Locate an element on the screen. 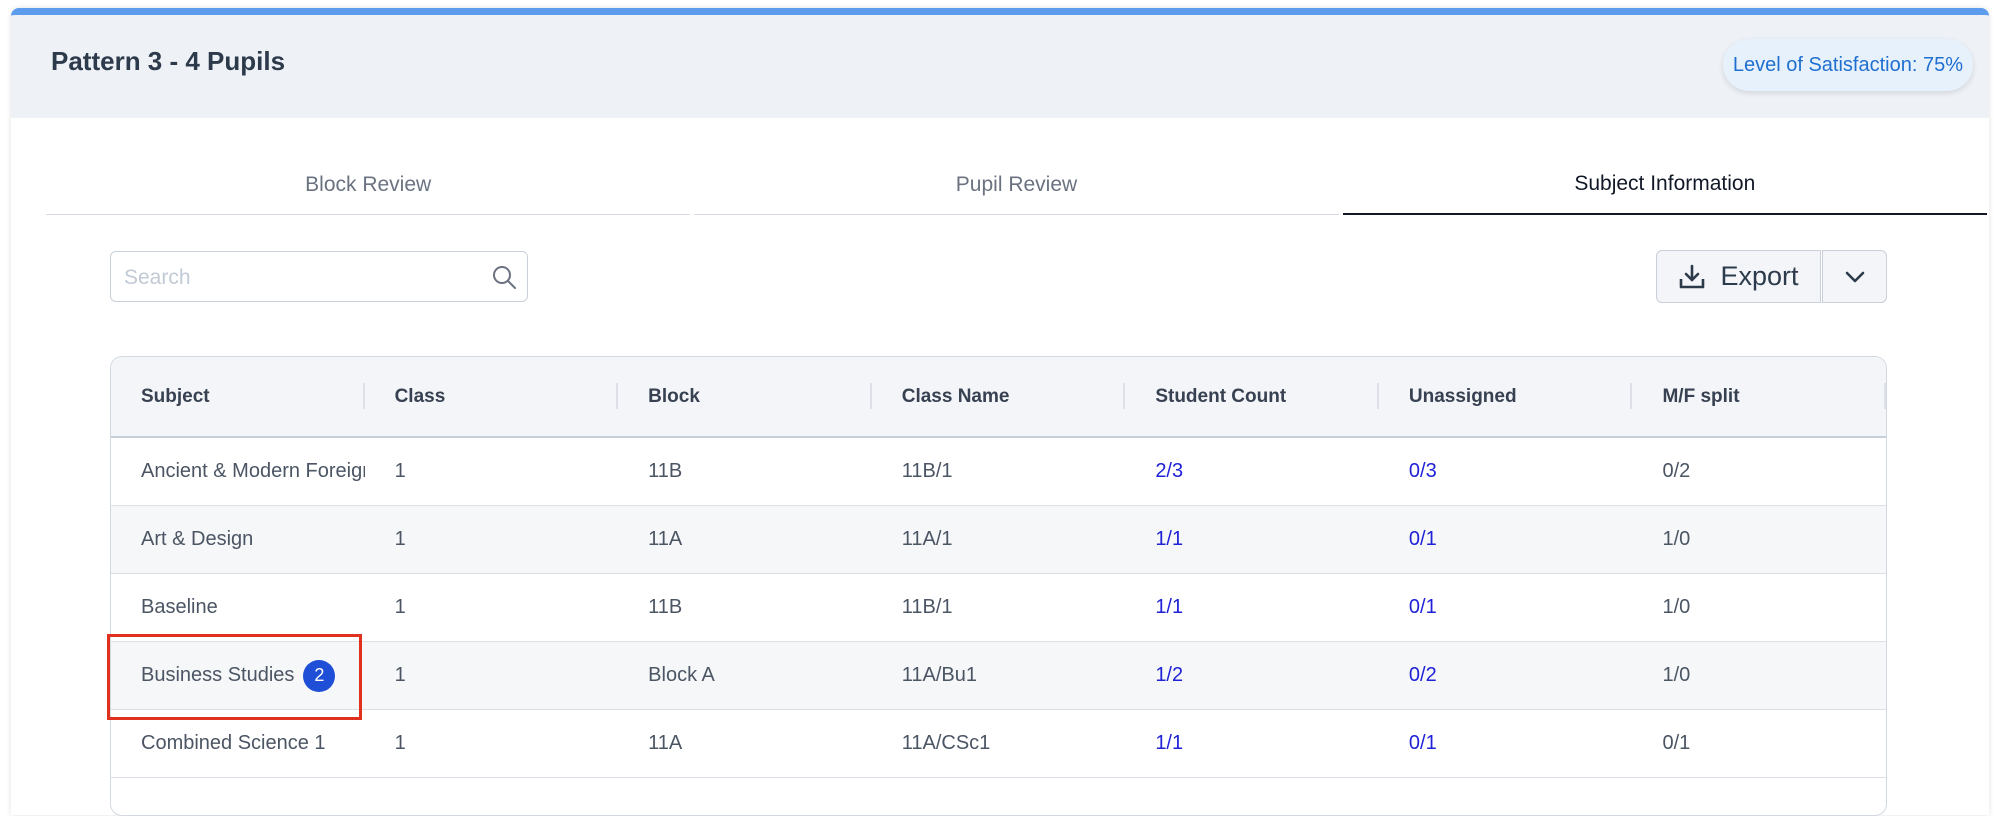  tab-pupil-review: Pupil Review is located at coordinates (1016, 185).